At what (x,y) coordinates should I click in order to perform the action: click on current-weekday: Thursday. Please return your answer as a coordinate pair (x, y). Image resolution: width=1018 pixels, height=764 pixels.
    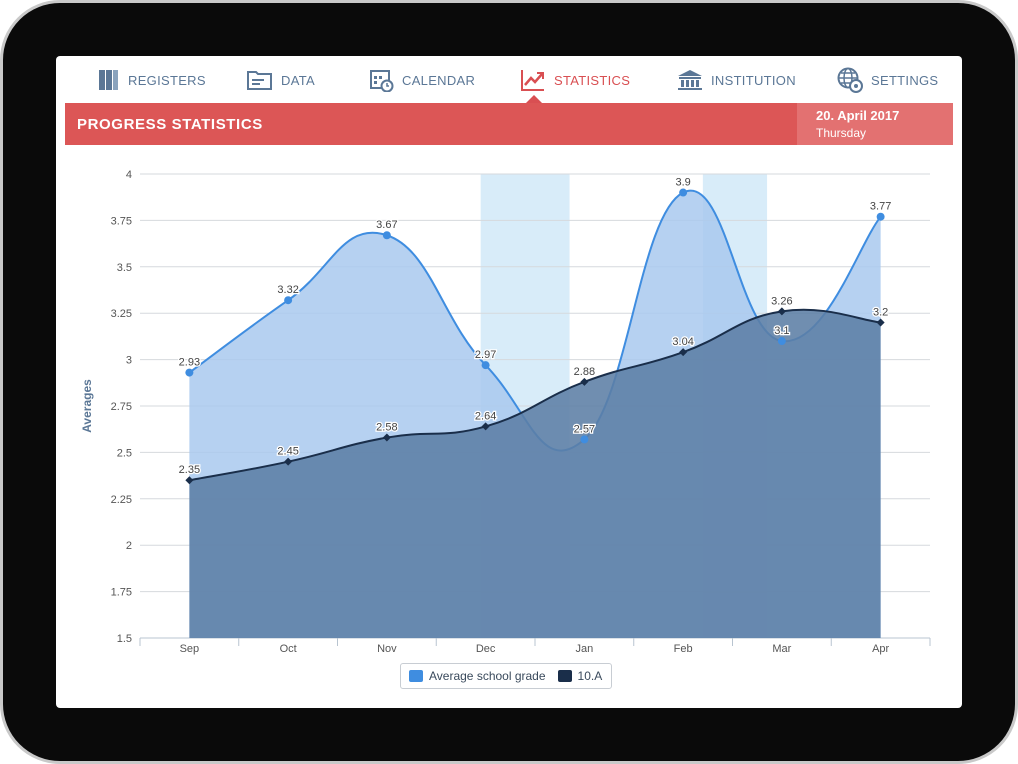
    Looking at the image, I should click on (841, 133).